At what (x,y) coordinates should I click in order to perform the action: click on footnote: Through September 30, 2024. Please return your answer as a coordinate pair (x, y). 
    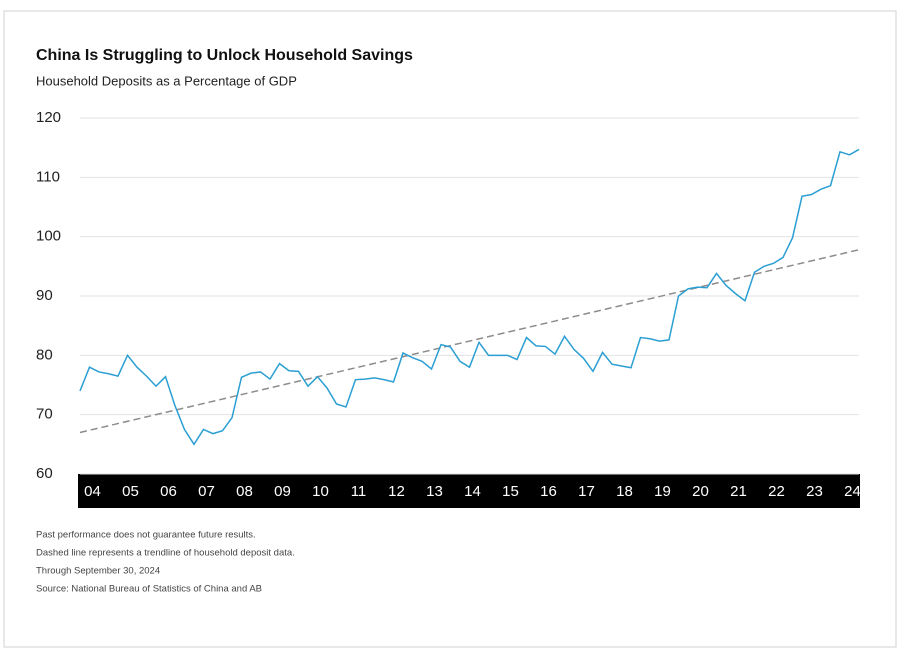
    Looking at the image, I should click on (98, 571).